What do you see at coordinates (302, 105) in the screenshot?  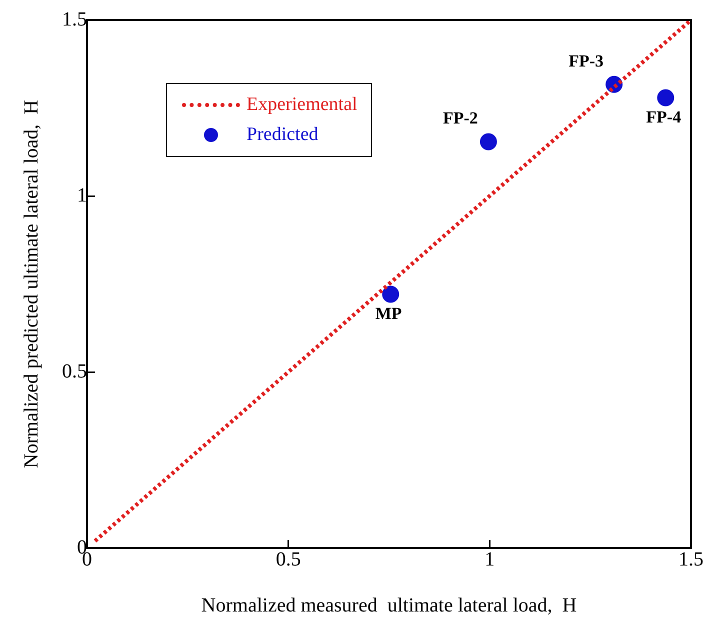 I see `legend-label: Experiemental` at bounding box center [302, 105].